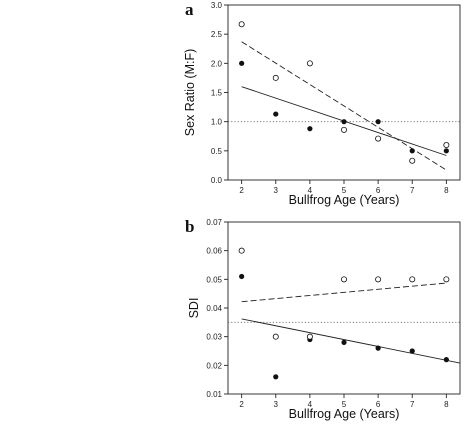  Describe the element at coordinates (194, 308) in the screenshot. I see `y-axis-title: SDI` at that location.